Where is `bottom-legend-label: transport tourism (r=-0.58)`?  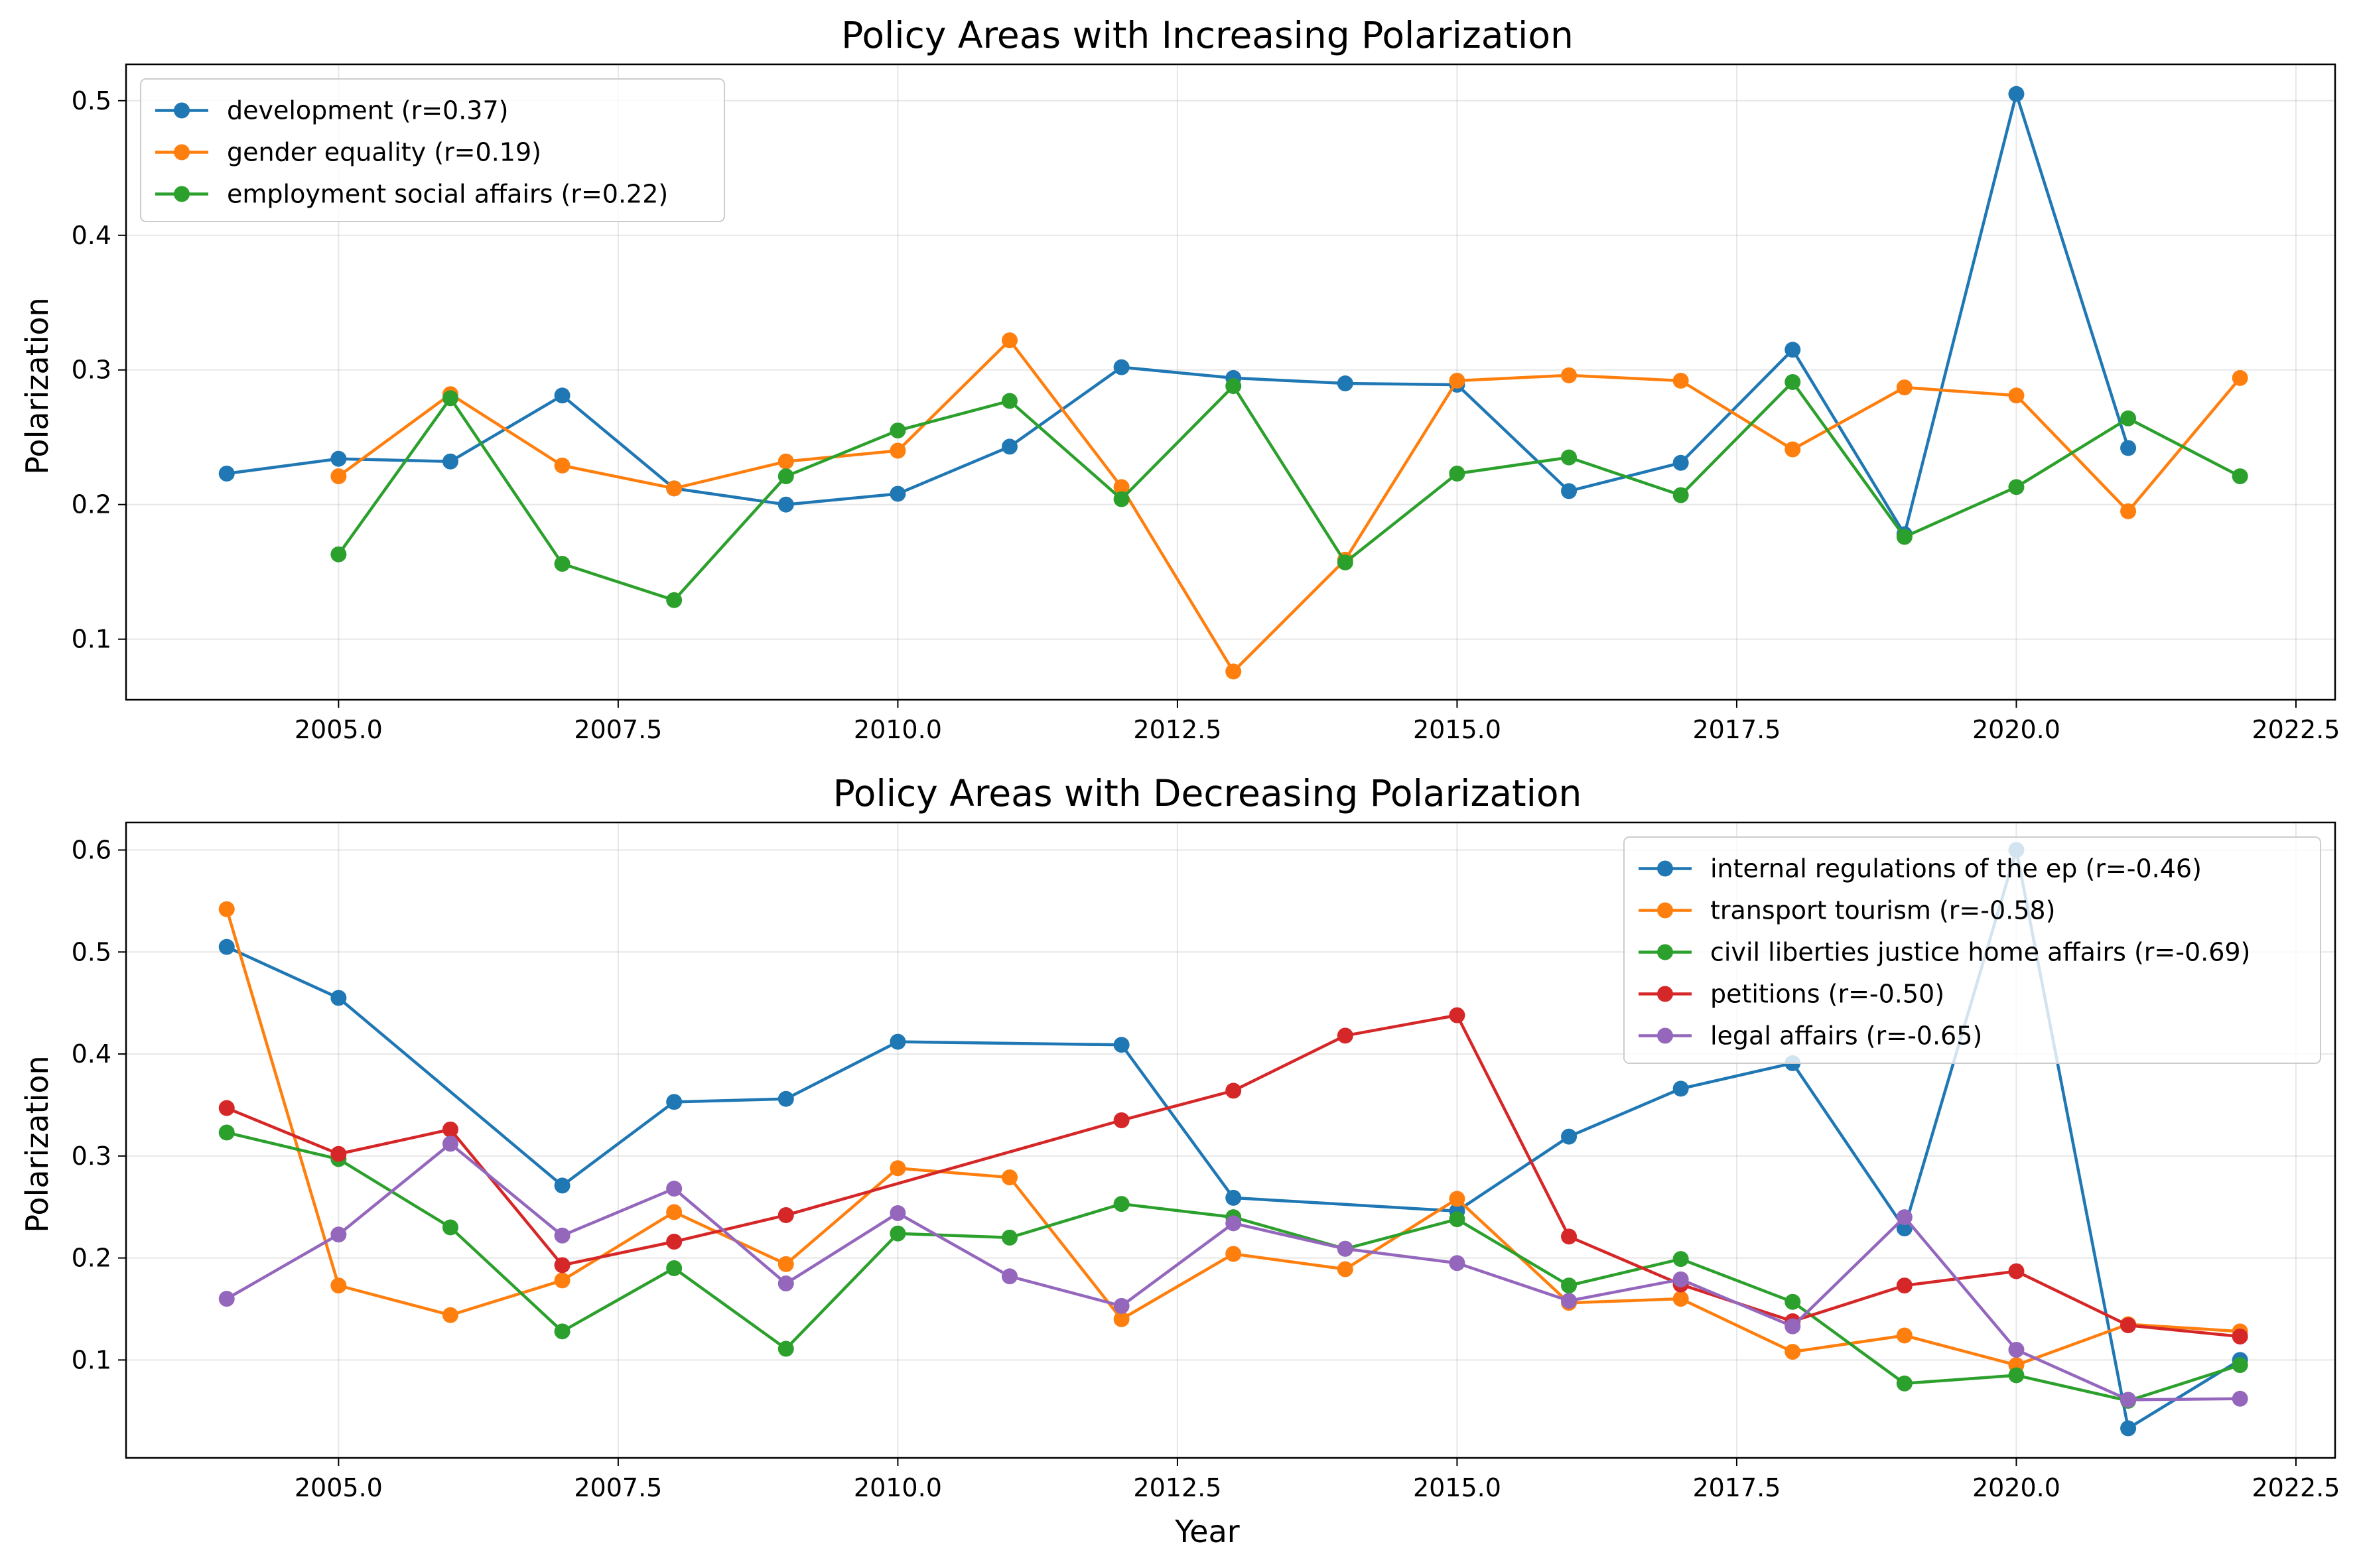
bottom-legend-label: transport tourism (r=-0.58) is located at coordinates (1883, 911).